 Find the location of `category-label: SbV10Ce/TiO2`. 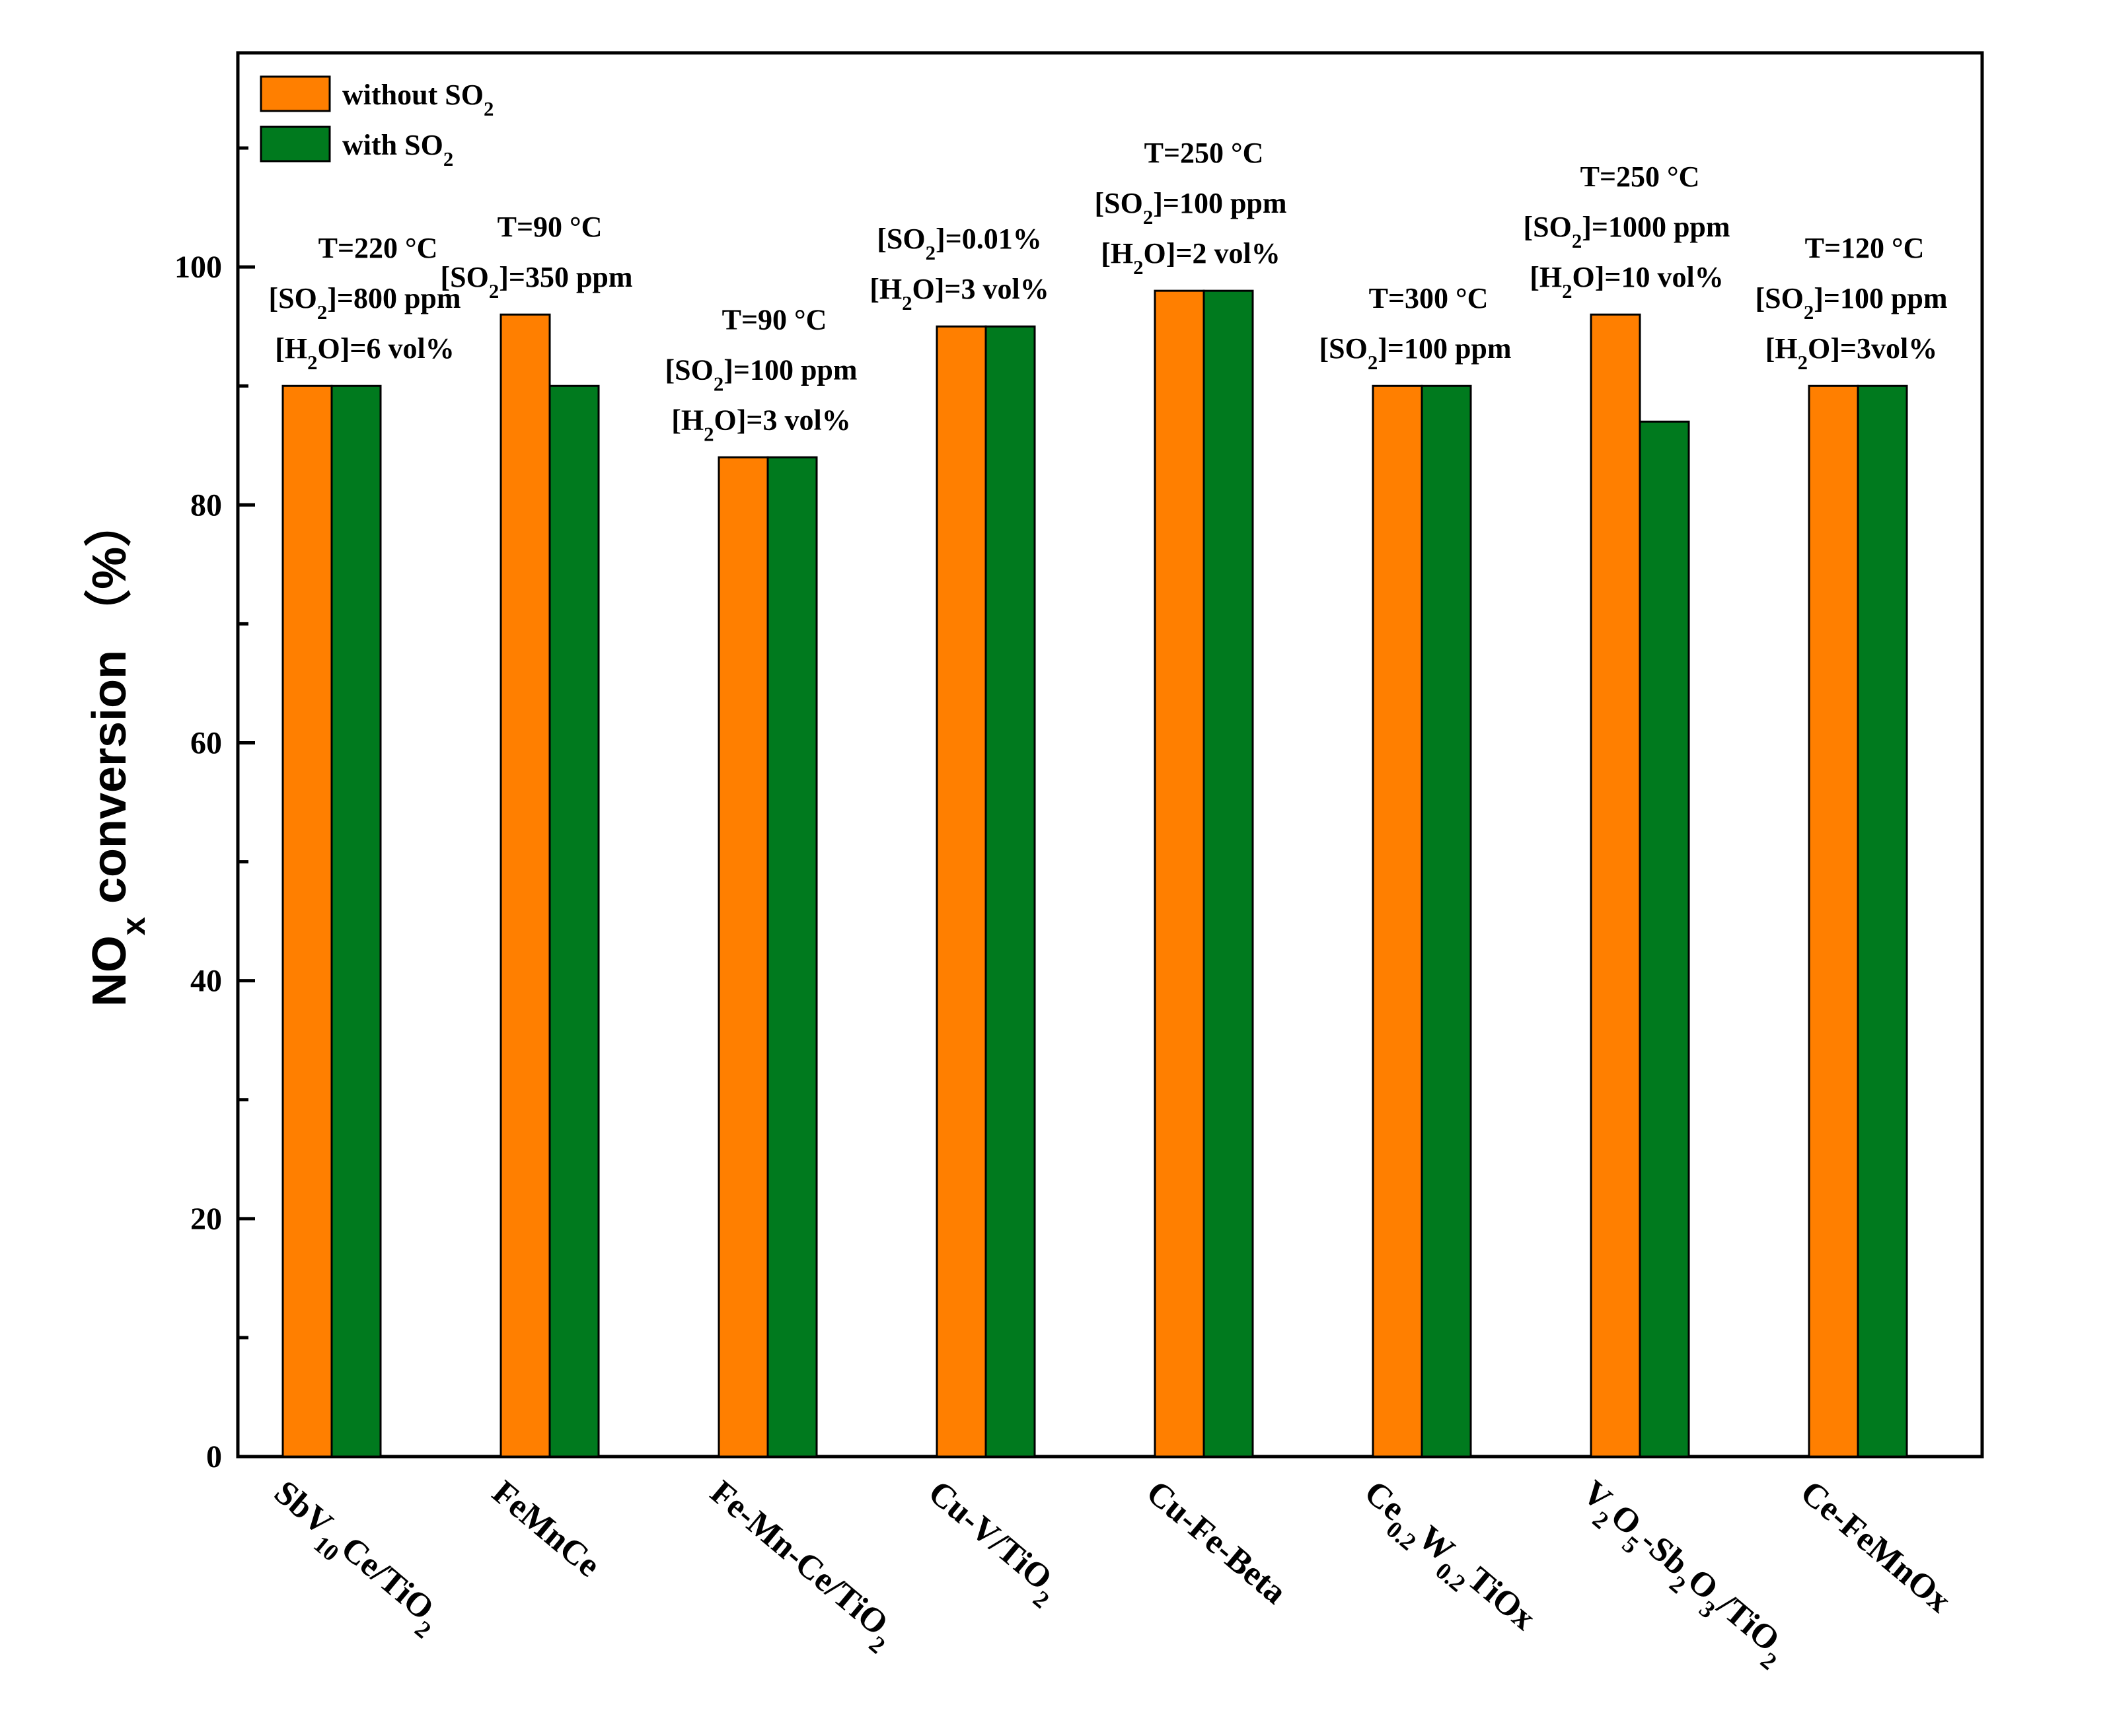

category-label: SbV10Ce/TiO2 is located at coordinates (355, 1559).